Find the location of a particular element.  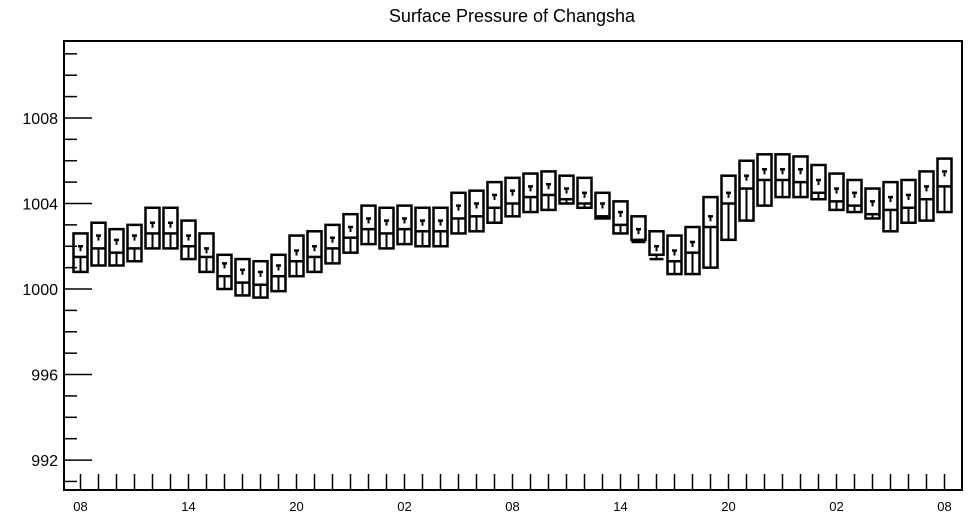

y-tick-label: 996 is located at coordinates (44, 376).